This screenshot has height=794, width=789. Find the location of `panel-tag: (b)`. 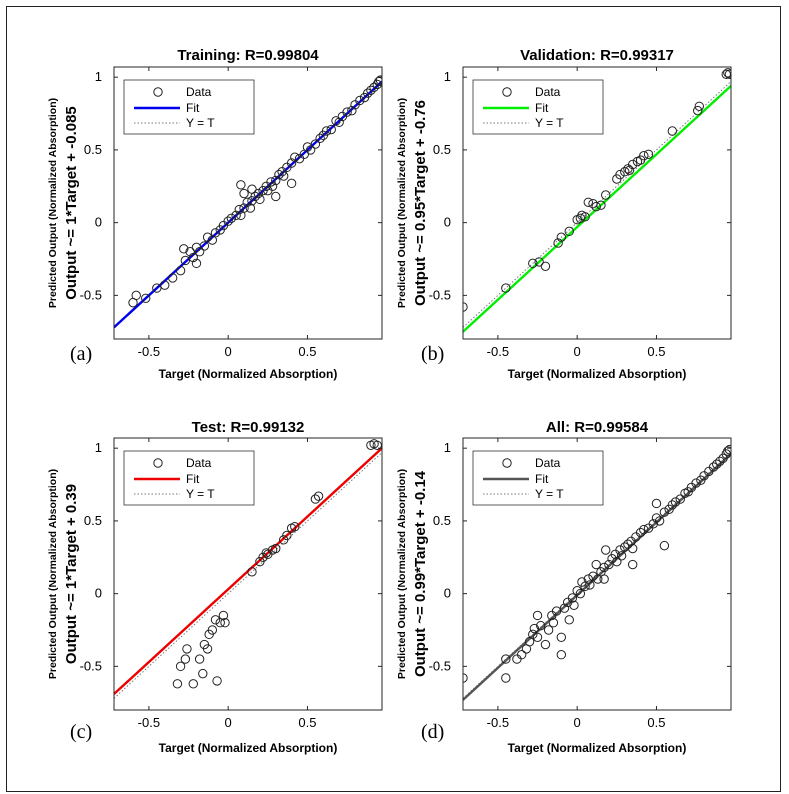

panel-tag: (b) is located at coordinates (432, 354).